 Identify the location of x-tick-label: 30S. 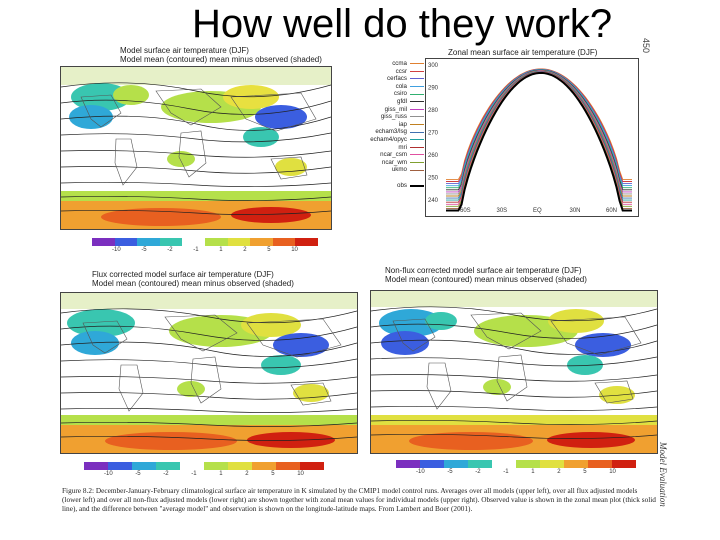
(502, 211).